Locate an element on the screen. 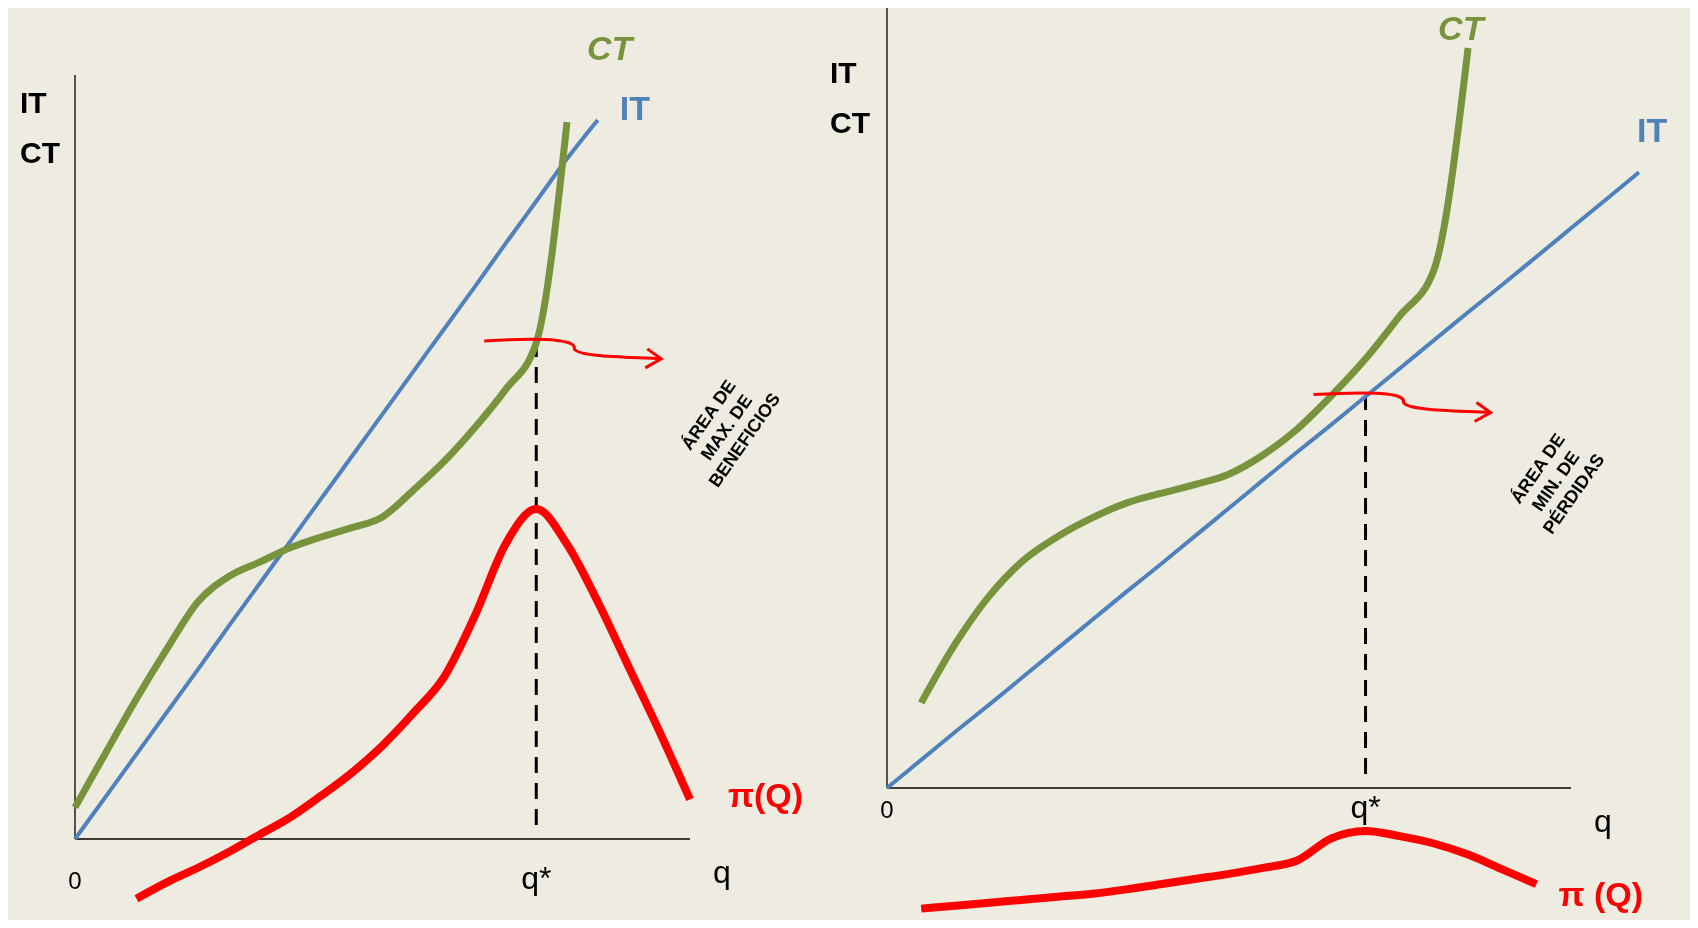 Image resolution: width=1698 pixels, height=928 pixels. series-label: π (Q) is located at coordinates (1601, 894).